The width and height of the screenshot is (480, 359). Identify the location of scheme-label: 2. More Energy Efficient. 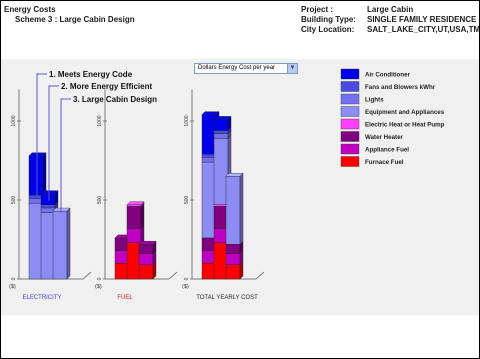
(106, 86).